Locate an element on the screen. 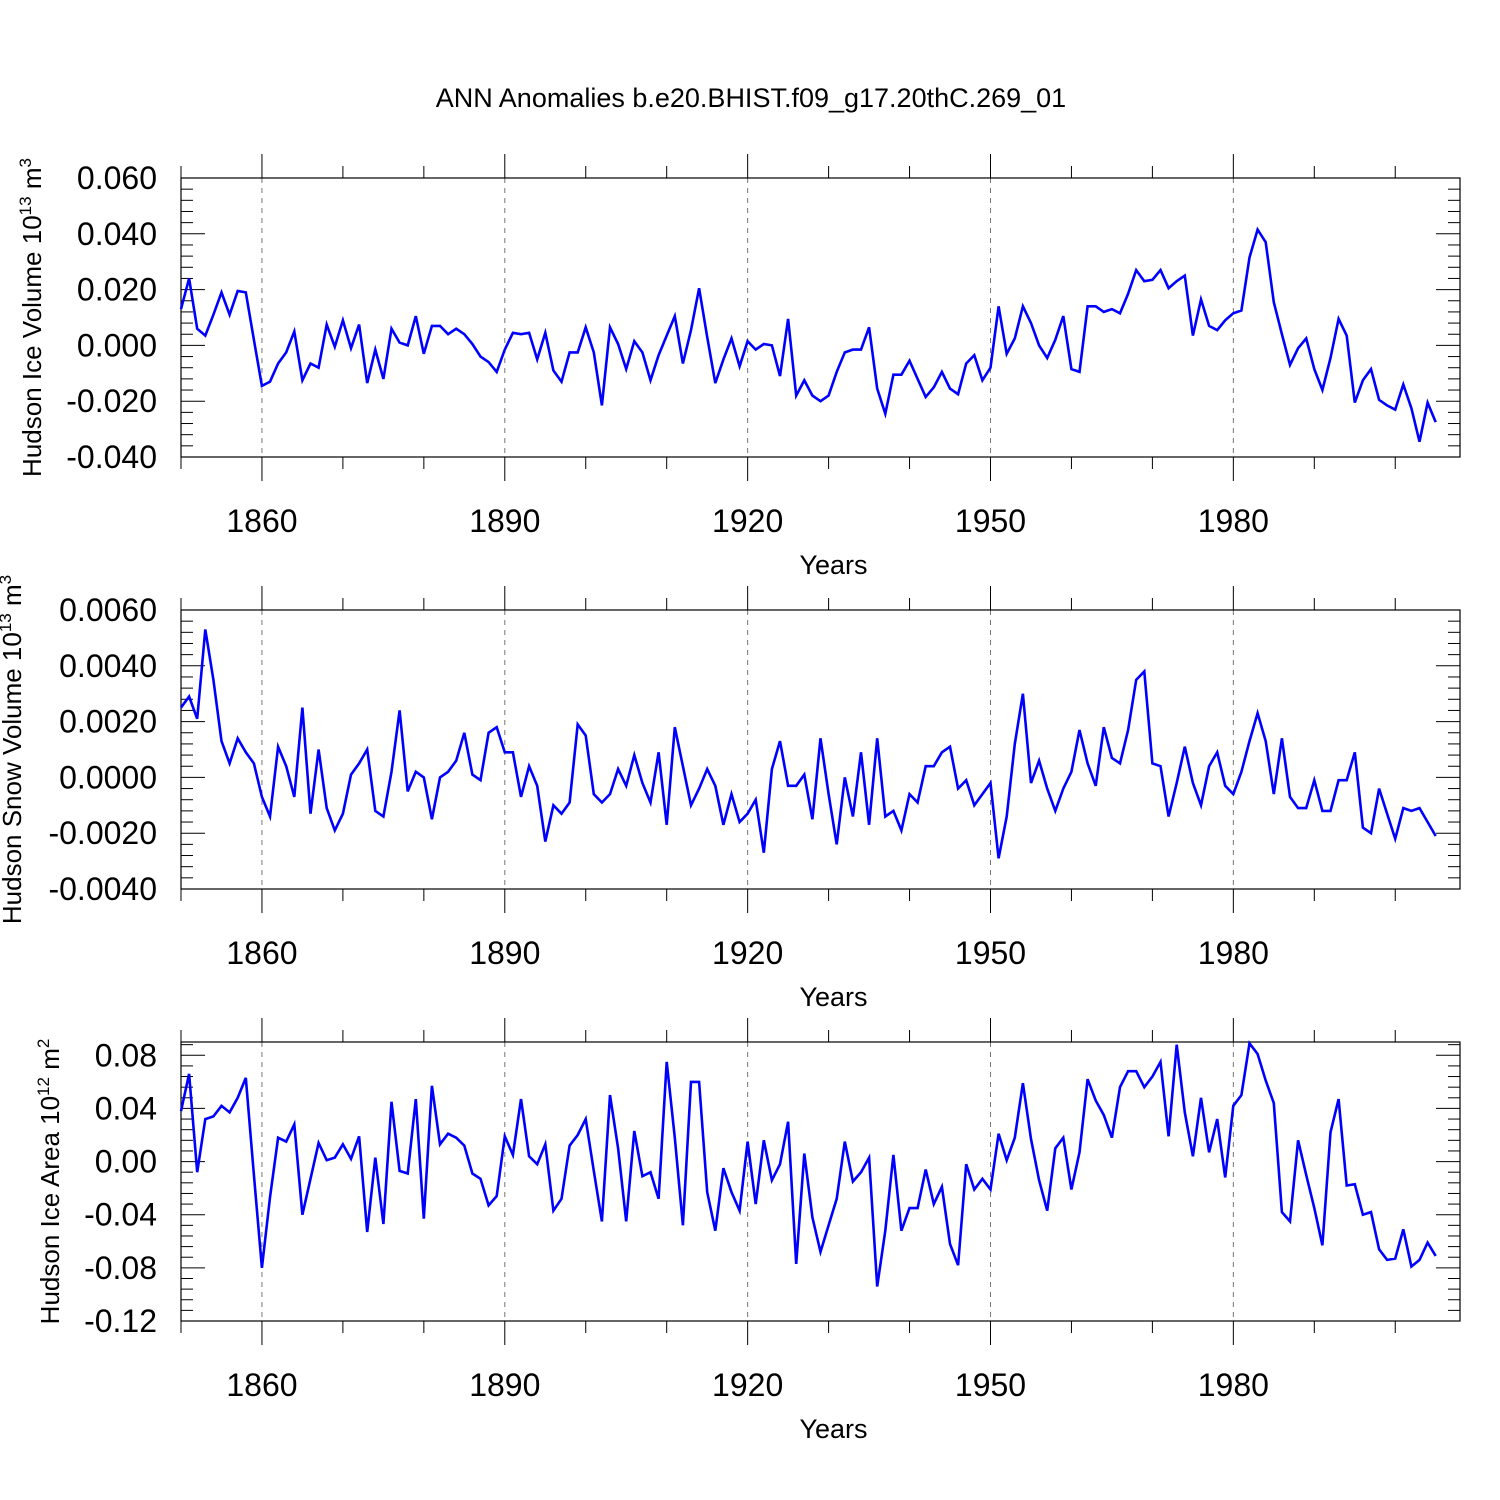  y-tick-label: 0.000 is located at coordinates (117, 345).